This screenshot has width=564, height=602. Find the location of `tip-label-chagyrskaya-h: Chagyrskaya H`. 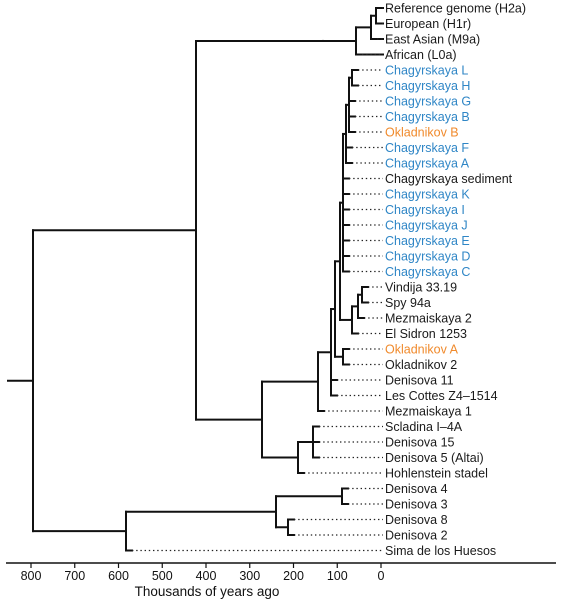

tip-label-chagyrskaya-h: Chagyrskaya H is located at coordinates (427, 86).